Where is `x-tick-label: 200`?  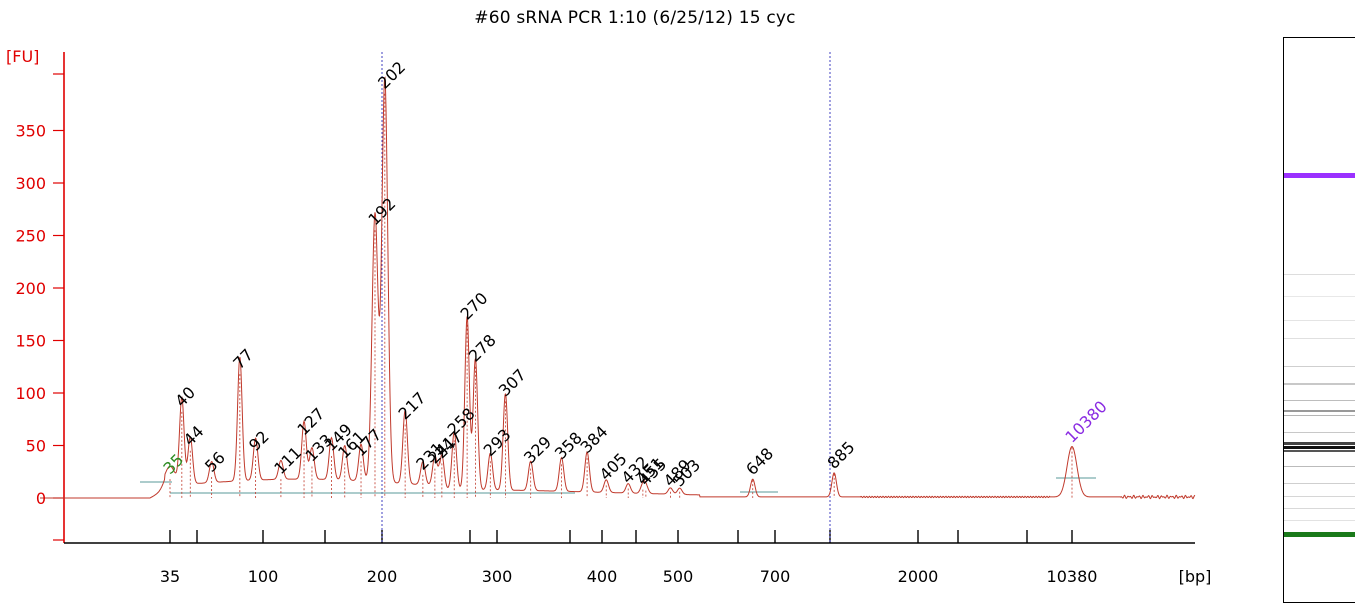 x-tick-label: 200 is located at coordinates (382, 576).